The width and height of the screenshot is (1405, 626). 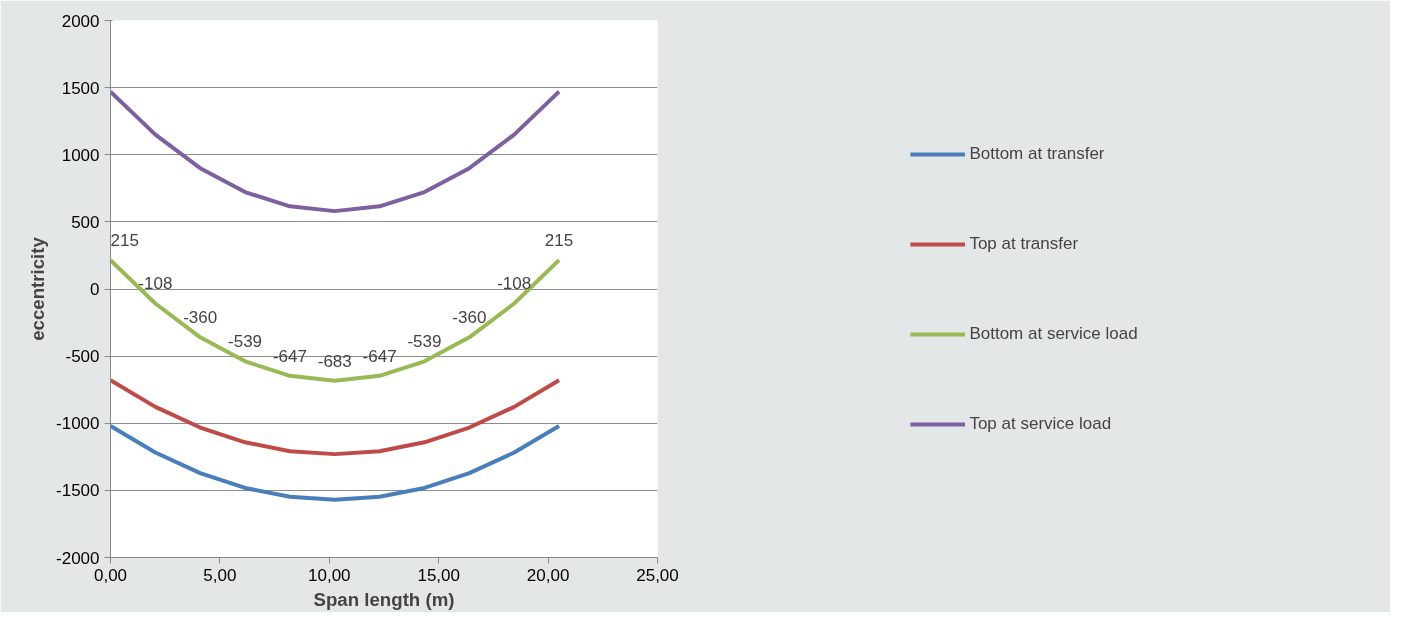 I want to click on x-tick-label: 0,00, so click(x=110, y=575).